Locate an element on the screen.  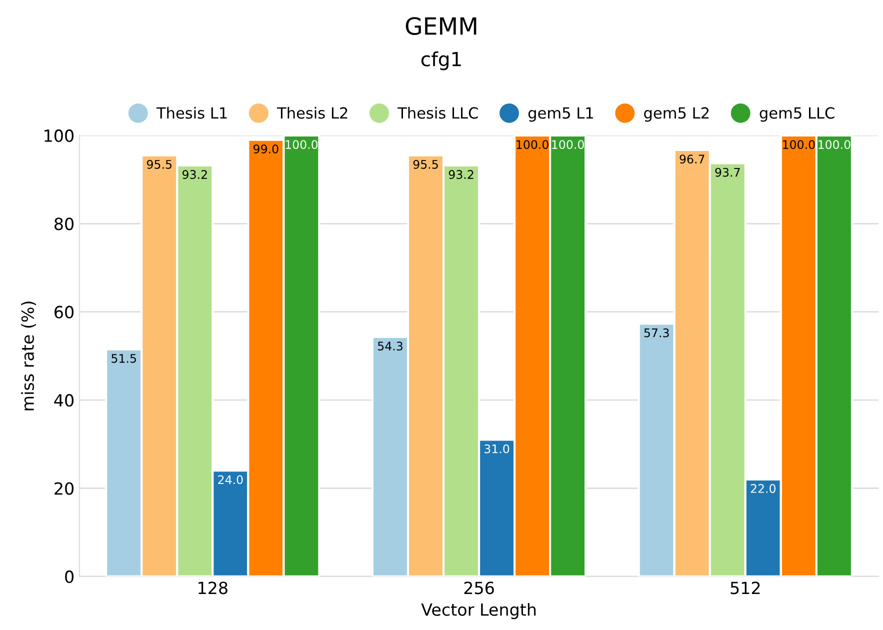
data-label: 93.7 is located at coordinates (727, 172).